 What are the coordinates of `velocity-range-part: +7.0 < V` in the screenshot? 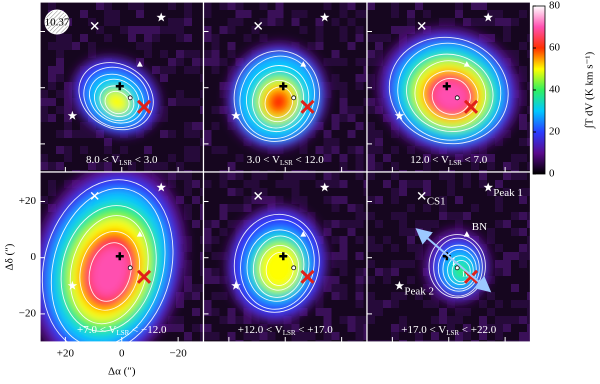 It's located at (96, 330).